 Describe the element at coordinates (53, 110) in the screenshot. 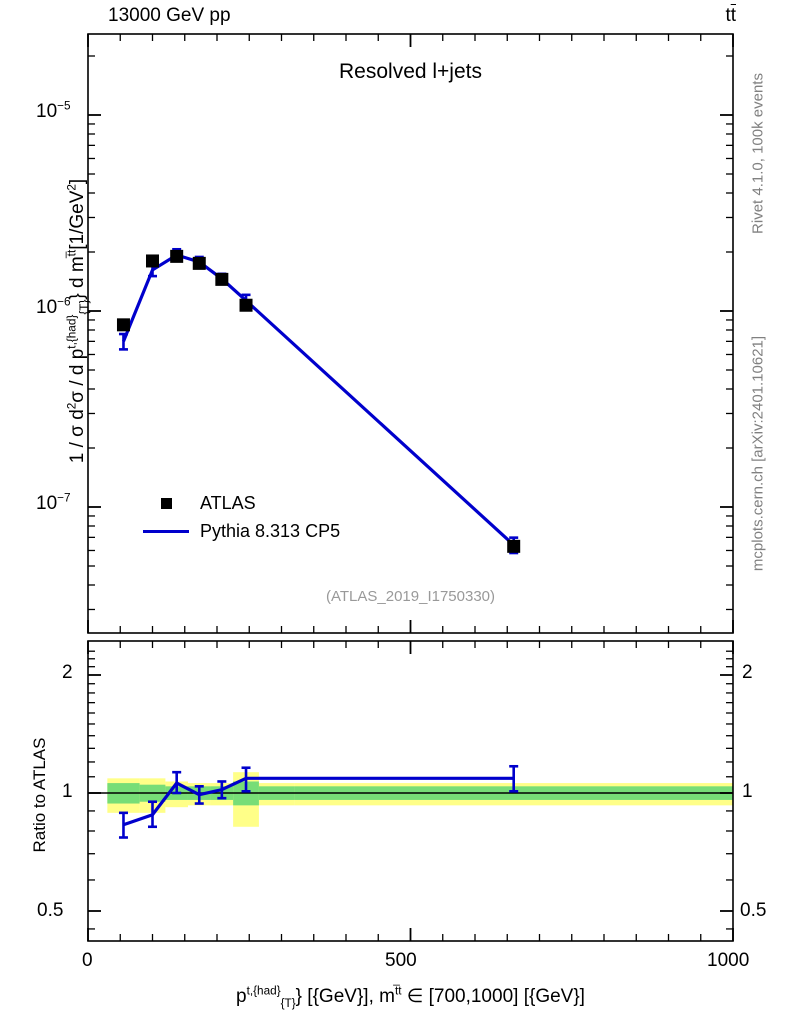

I see `y-tick-label-1e-5: 10⁻⁵` at that location.